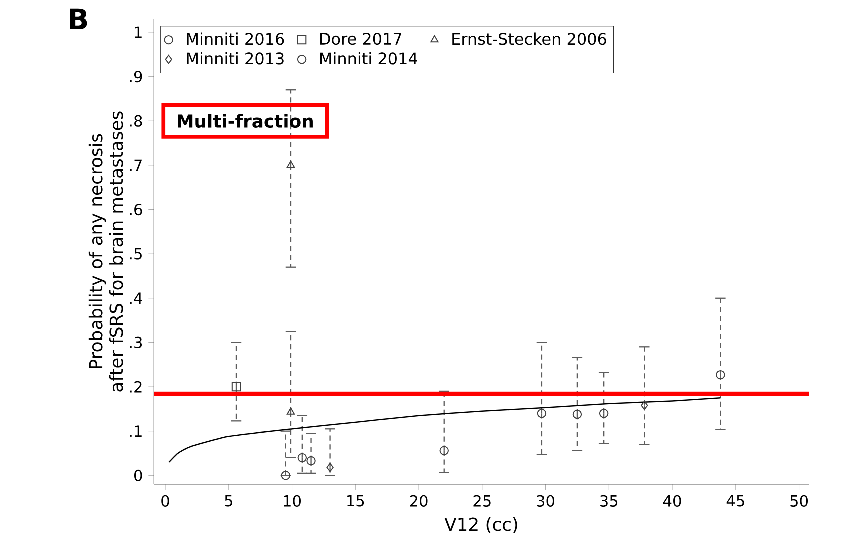 The width and height of the screenshot is (843, 542). What do you see at coordinates (228, 501) in the screenshot?
I see `x-tick-label: 5` at bounding box center [228, 501].